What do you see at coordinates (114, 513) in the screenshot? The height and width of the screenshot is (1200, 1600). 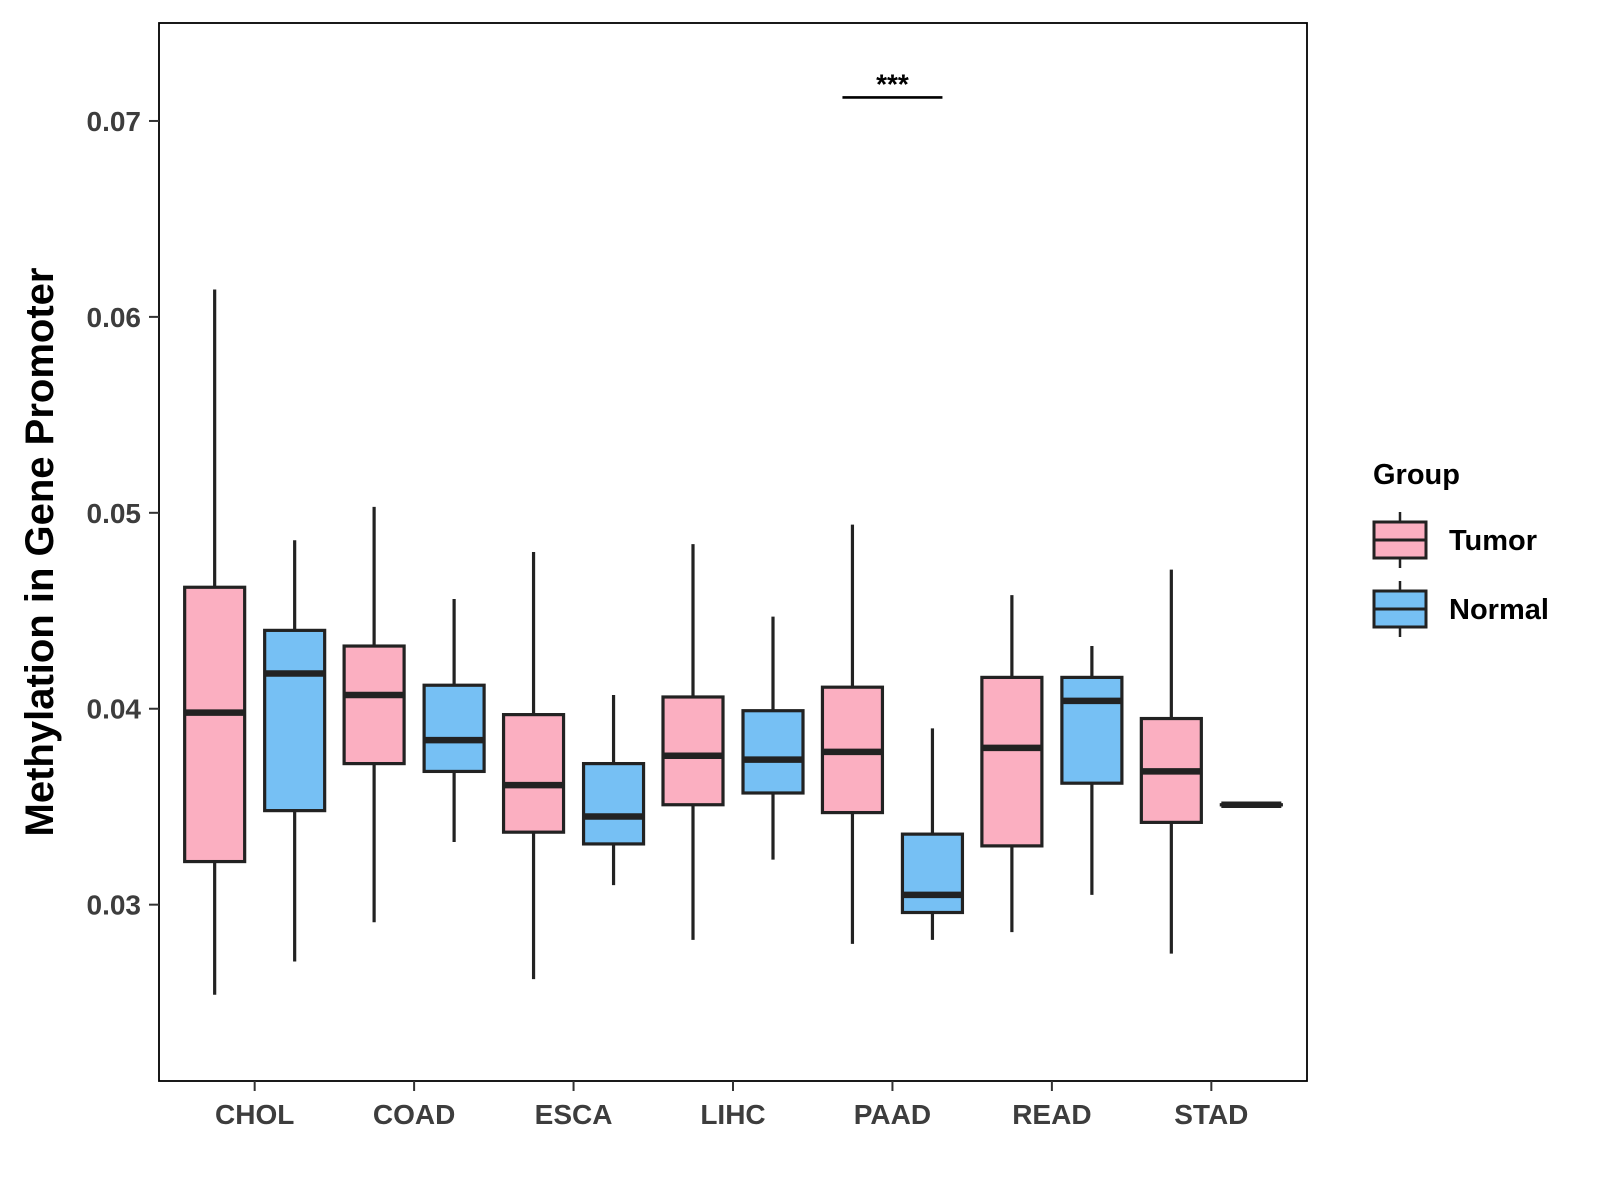 I see `y-tick-label: 0.05` at bounding box center [114, 513].